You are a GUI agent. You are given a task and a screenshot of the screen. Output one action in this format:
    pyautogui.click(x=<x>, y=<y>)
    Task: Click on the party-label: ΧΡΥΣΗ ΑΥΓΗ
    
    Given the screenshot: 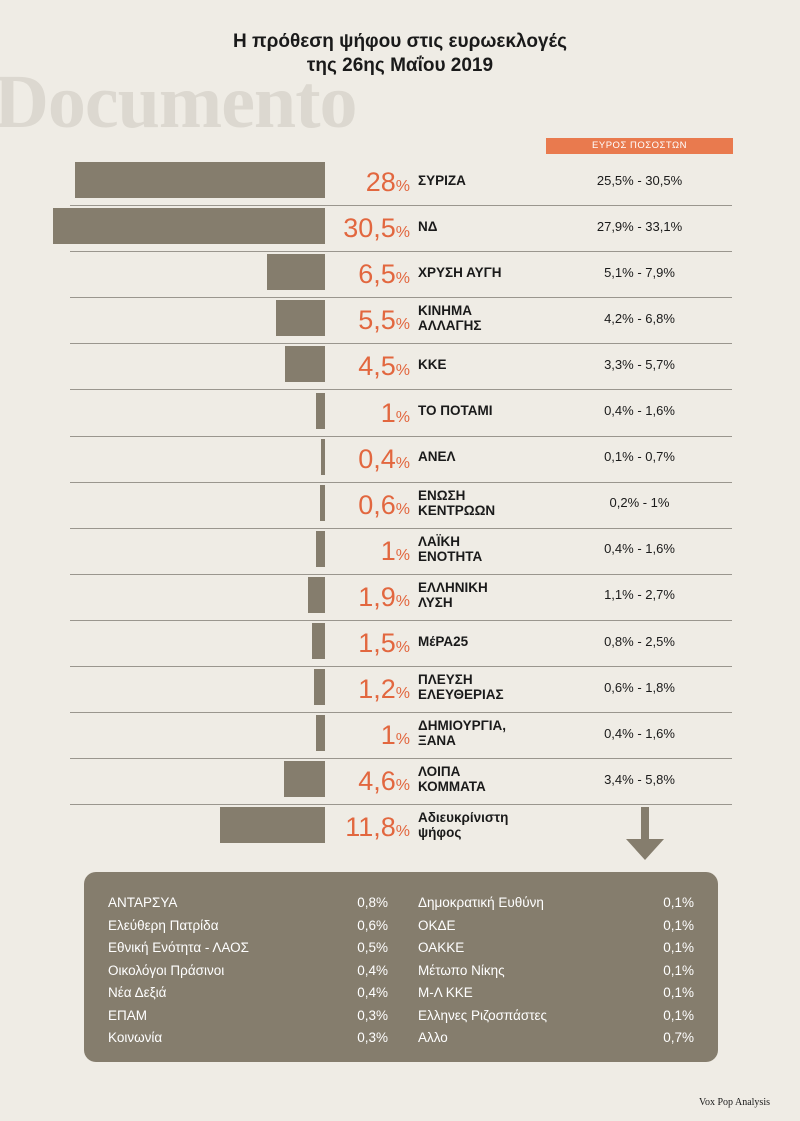 What is the action you would take?
    pyautogui.click(x=460, y=272)
    